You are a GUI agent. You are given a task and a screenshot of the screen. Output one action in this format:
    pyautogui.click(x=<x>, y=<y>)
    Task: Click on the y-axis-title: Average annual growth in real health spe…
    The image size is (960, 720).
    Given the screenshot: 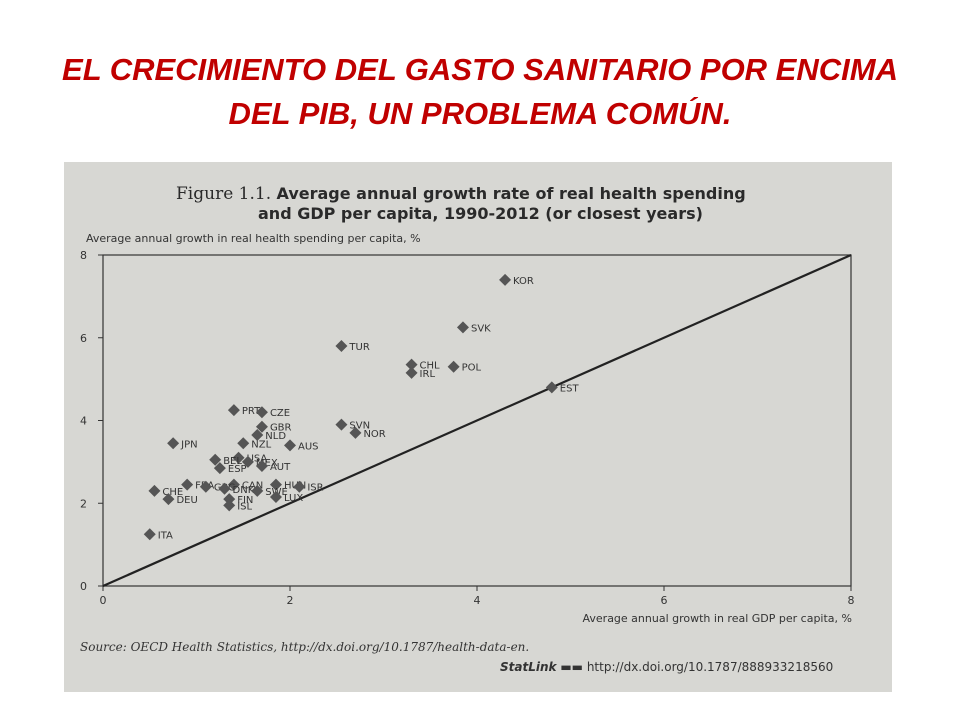 What is the action you would take?
    pyautogui.click(x=253, y=238)
    